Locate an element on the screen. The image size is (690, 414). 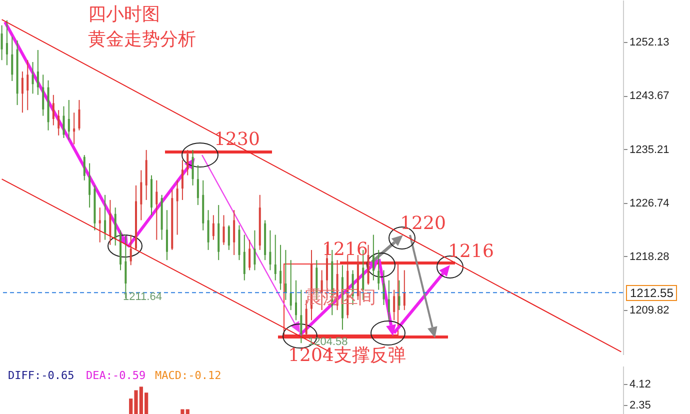
annotation: 1211.64 is located at coordinates (142, 297).